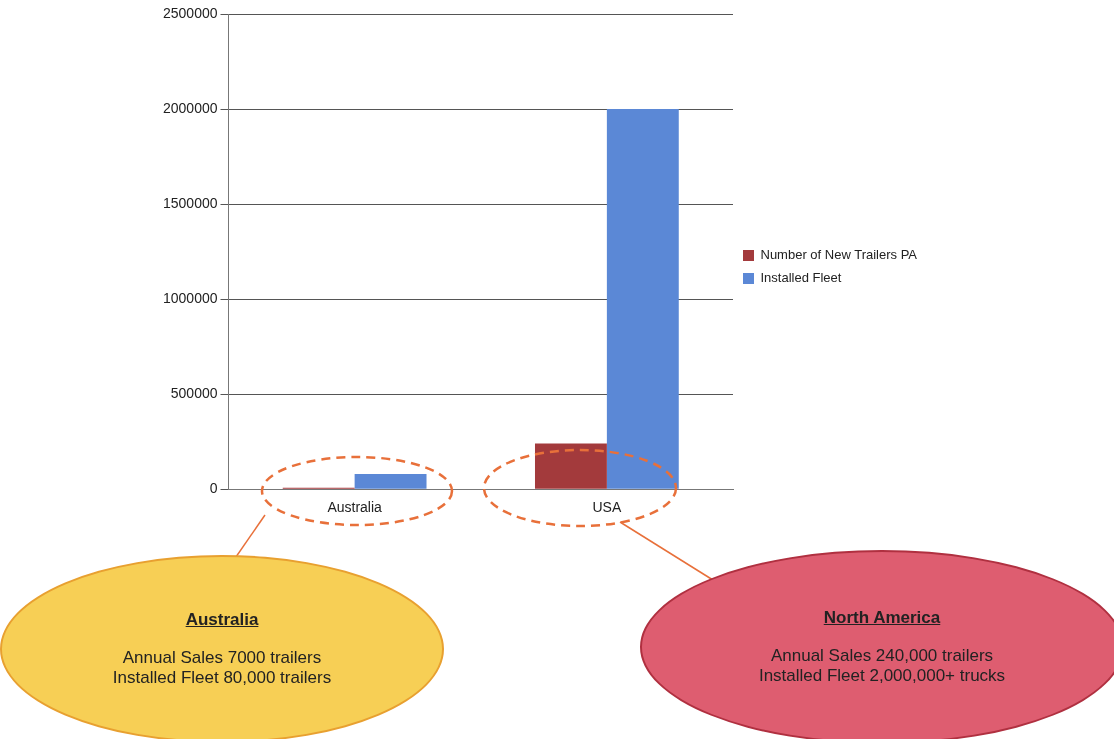 The image size is (1114, 739). What do you see at coordinates (355, 507) in the screenshot?
I see `x-tick-label: Australia` at bounding box center [355, 507].